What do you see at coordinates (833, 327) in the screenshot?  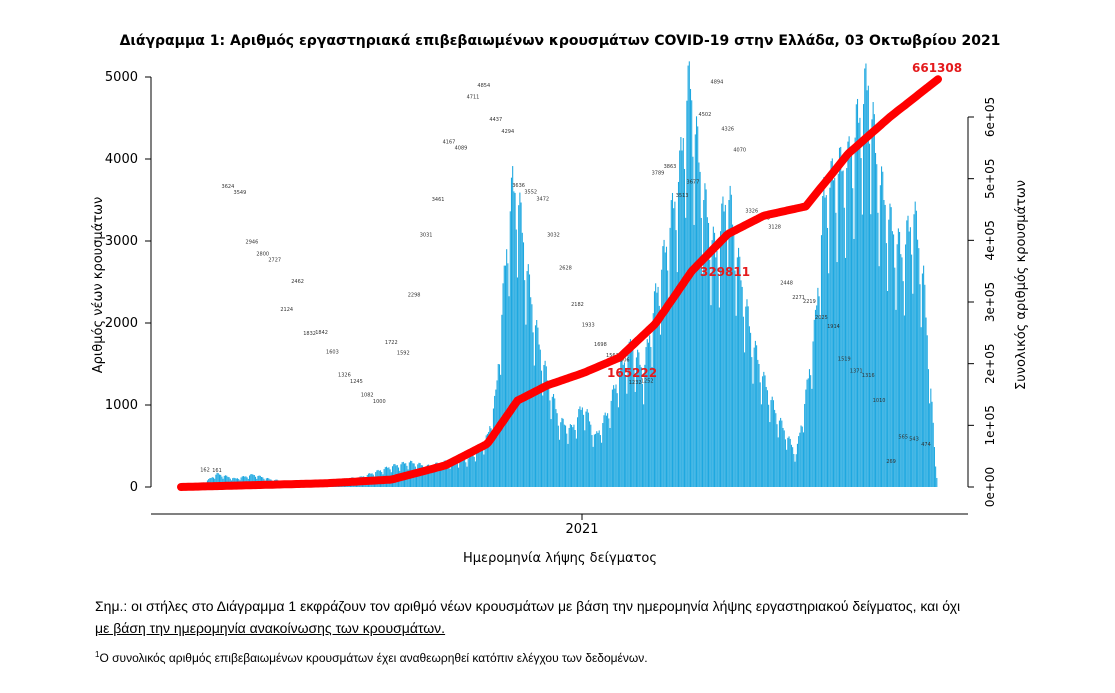 I see `bar-value-label: 1914` at bounding box center [833, 327].